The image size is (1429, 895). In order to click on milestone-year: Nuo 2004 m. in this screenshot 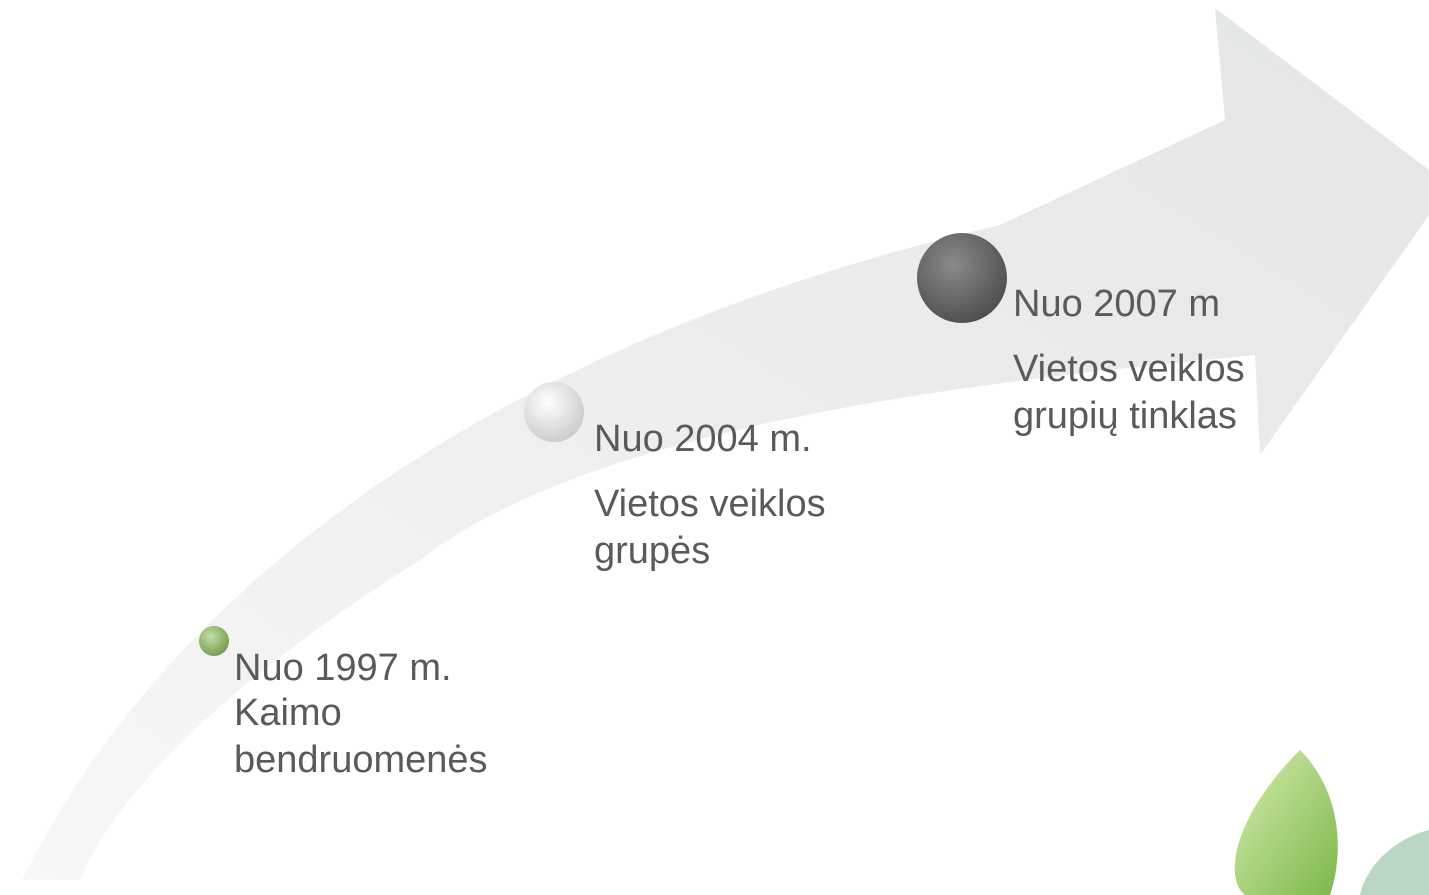, I will do `click(703, 439)`.